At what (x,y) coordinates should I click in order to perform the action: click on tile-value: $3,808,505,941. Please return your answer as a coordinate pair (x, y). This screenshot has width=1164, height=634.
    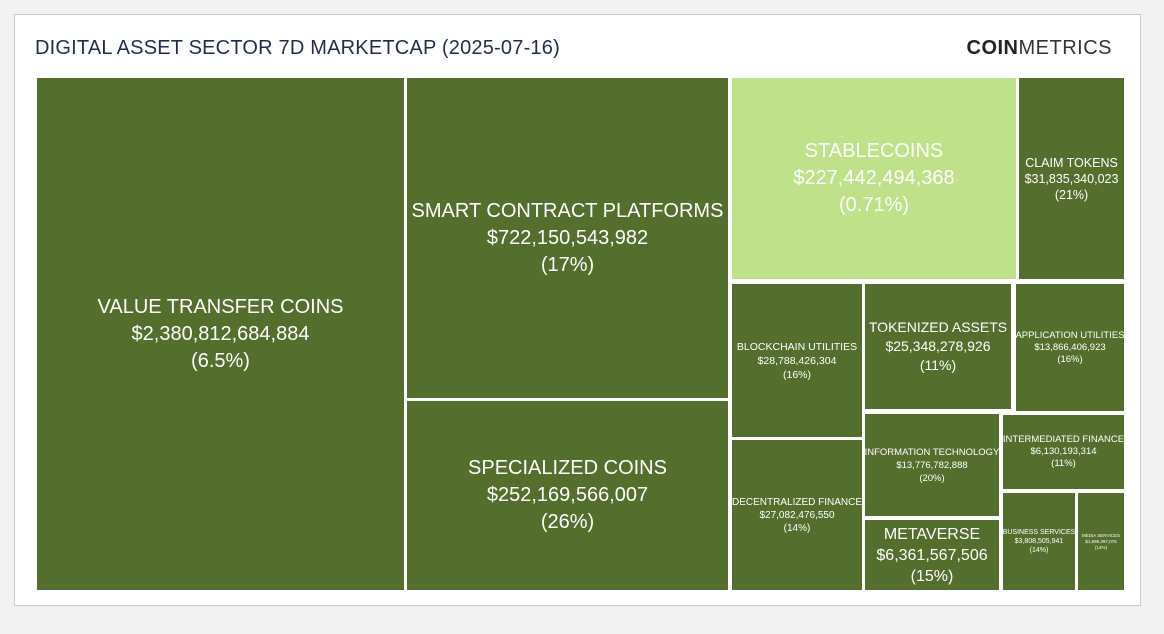
    Looking at the image, I should click on (1039, 541).